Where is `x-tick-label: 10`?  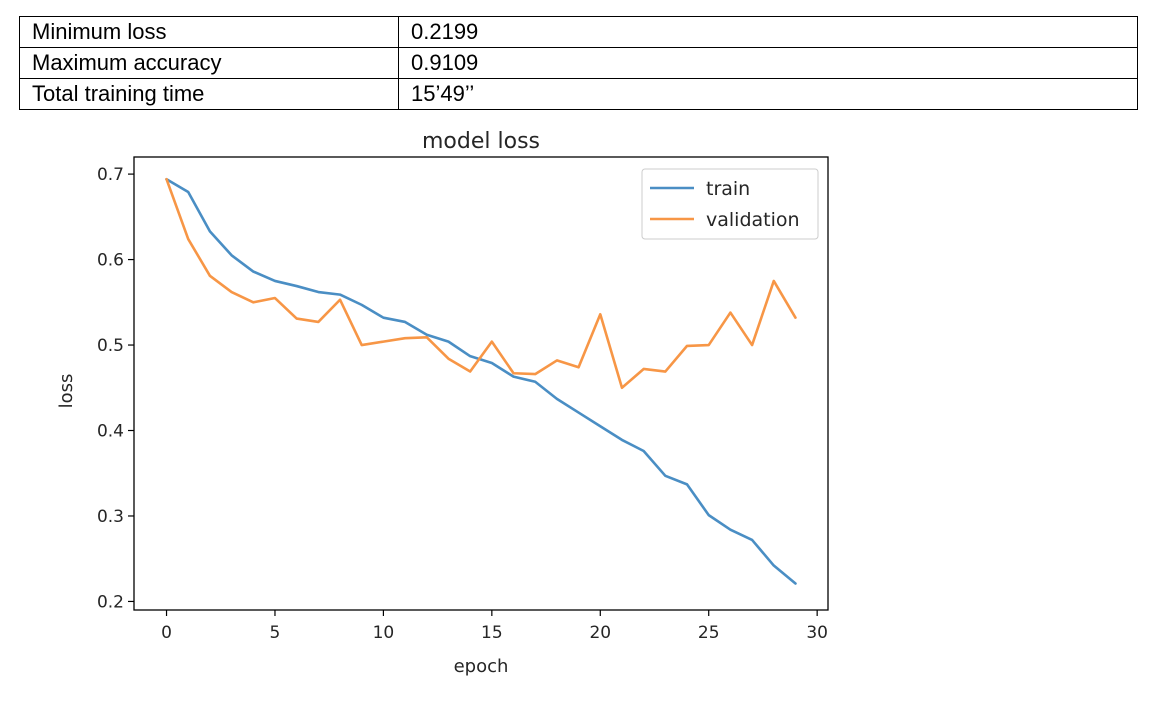
x-tick-label: 10 is located at coordinates (384, 633).